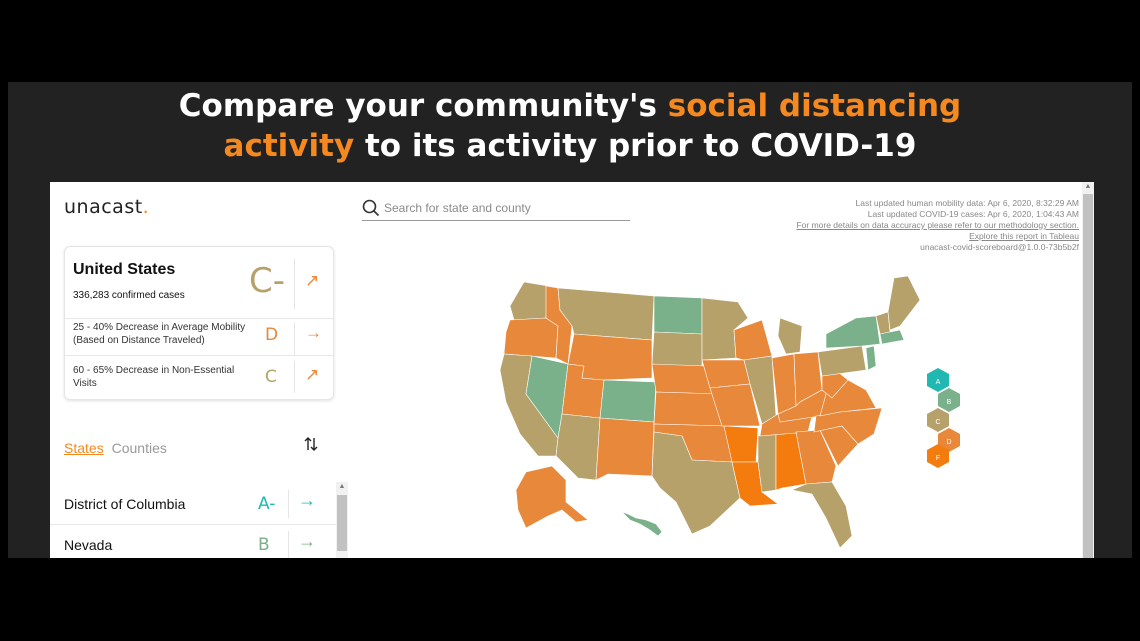 The image size is (1140, 641). Describe the element at coordinates (289, 146) in the screenshot. I see `headline-highlight2: activity` at that location.